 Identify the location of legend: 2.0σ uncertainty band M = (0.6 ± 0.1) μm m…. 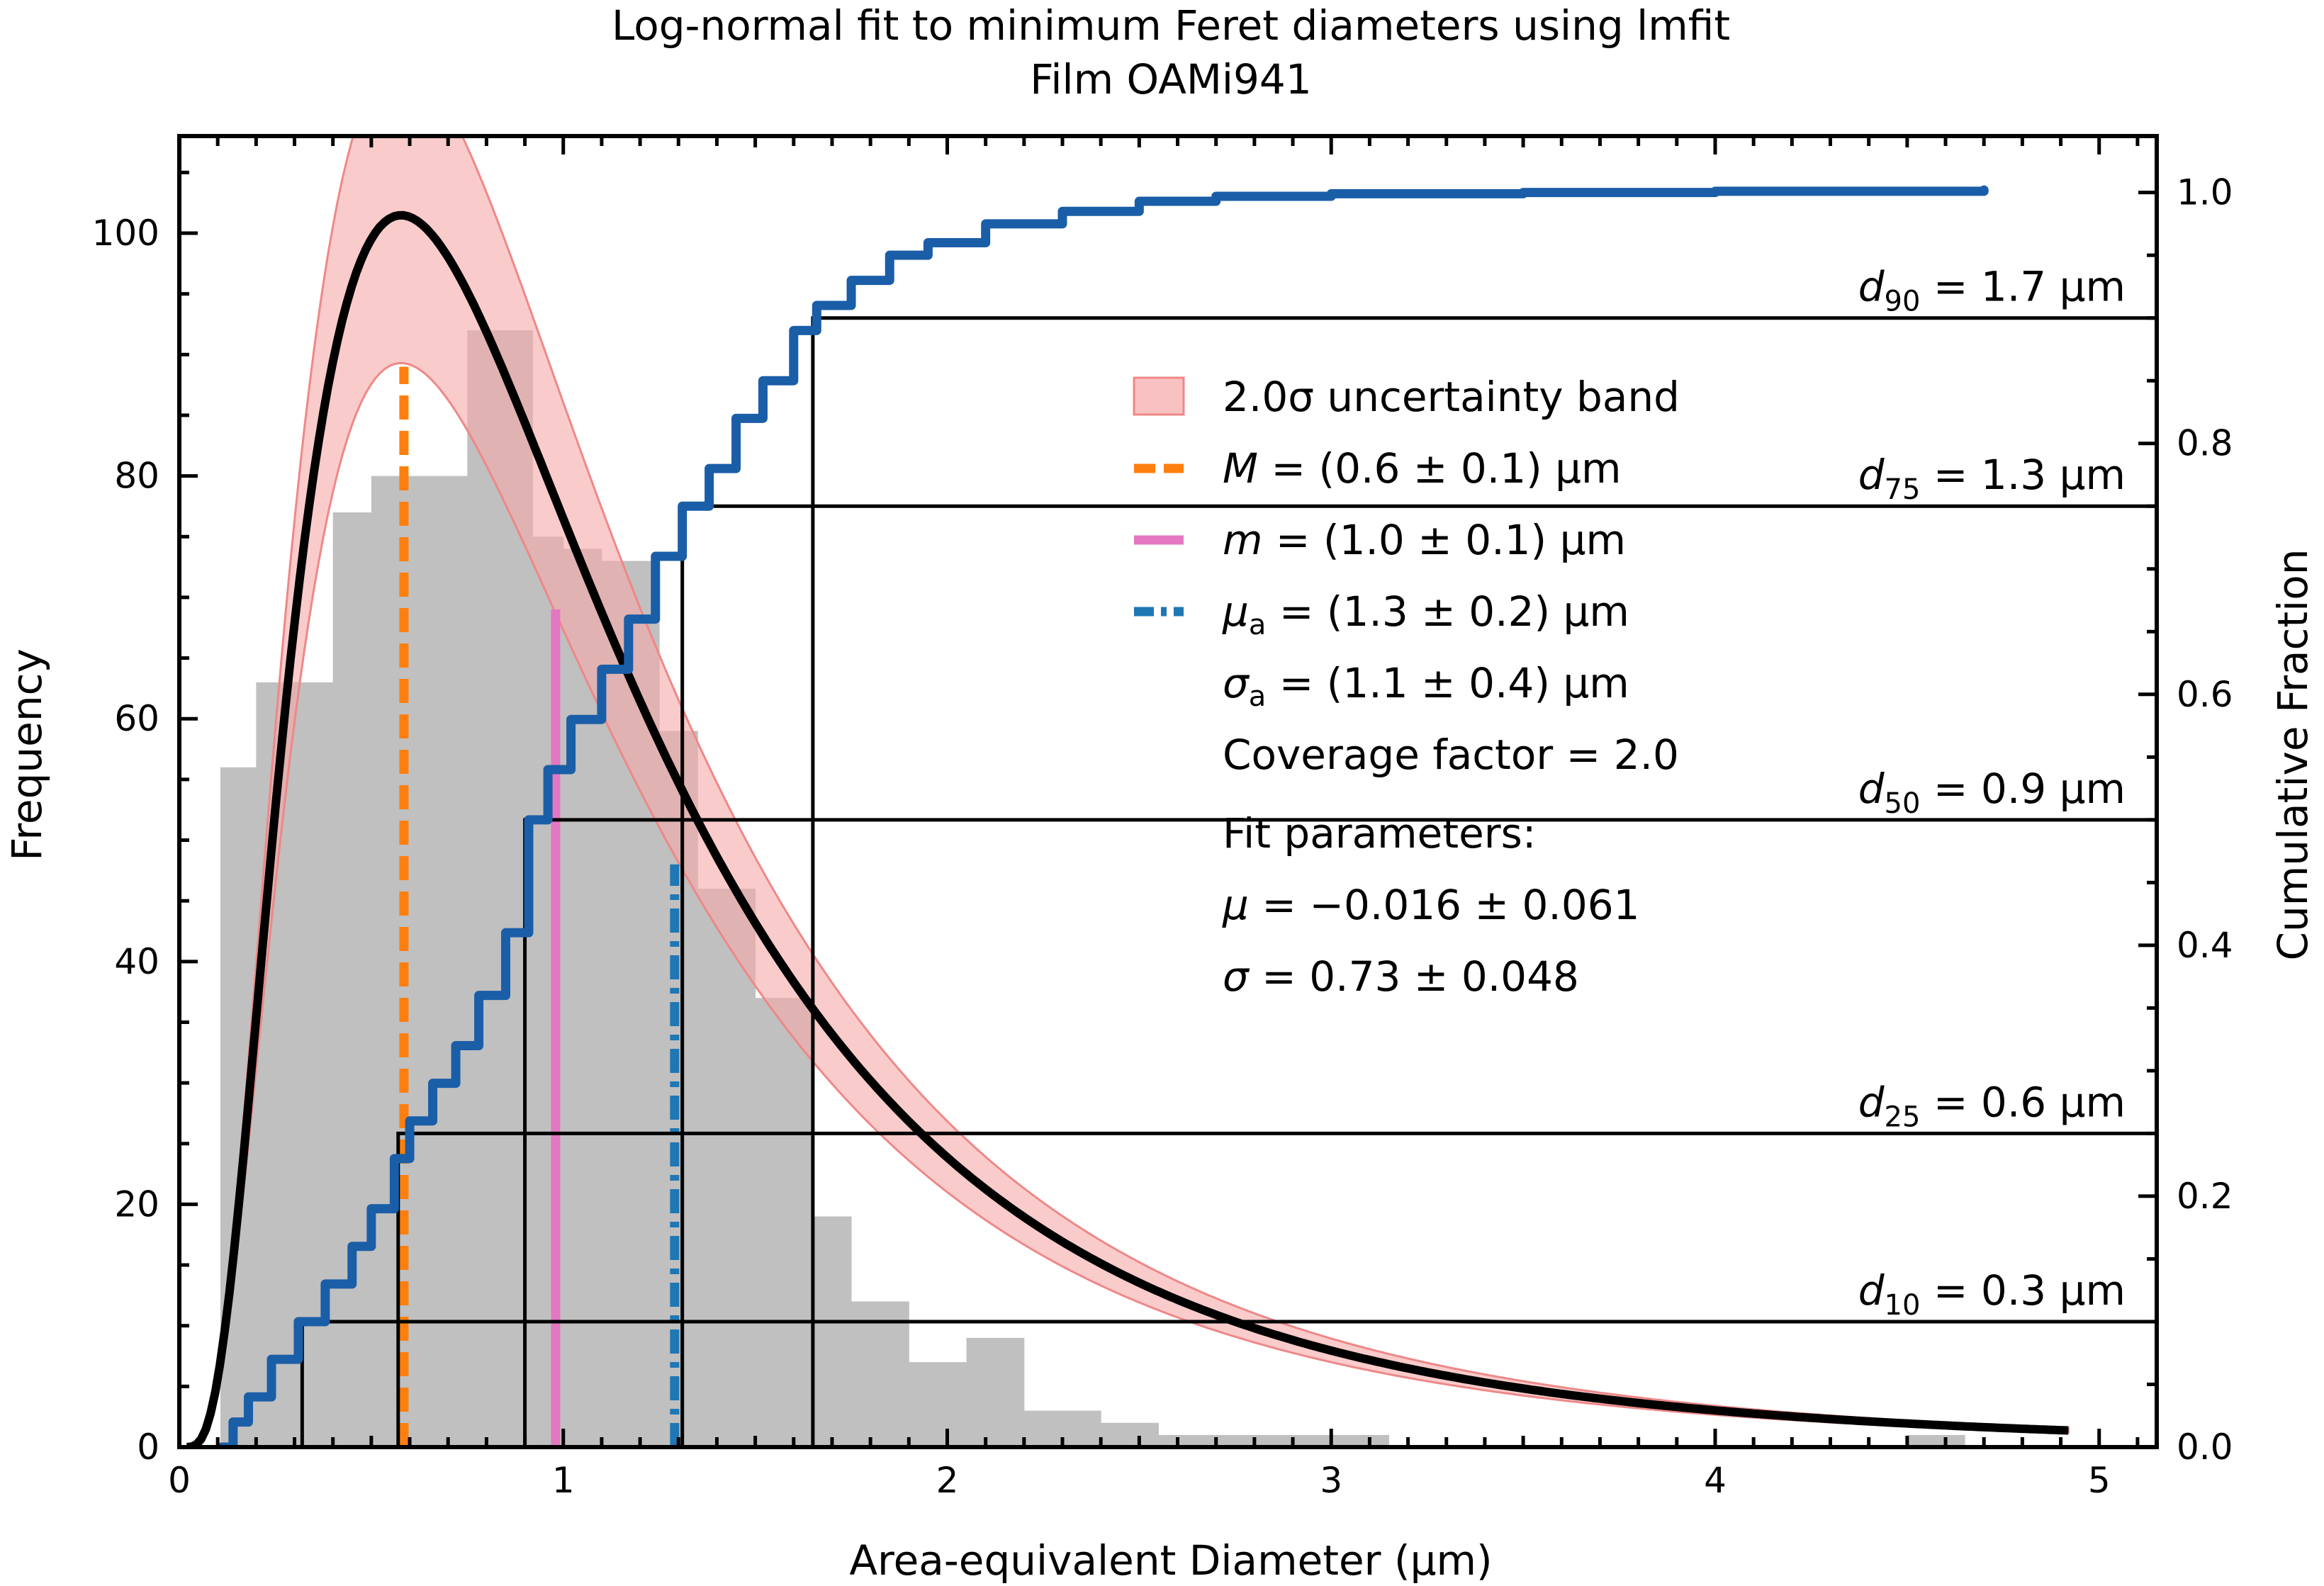
(1406, 687).